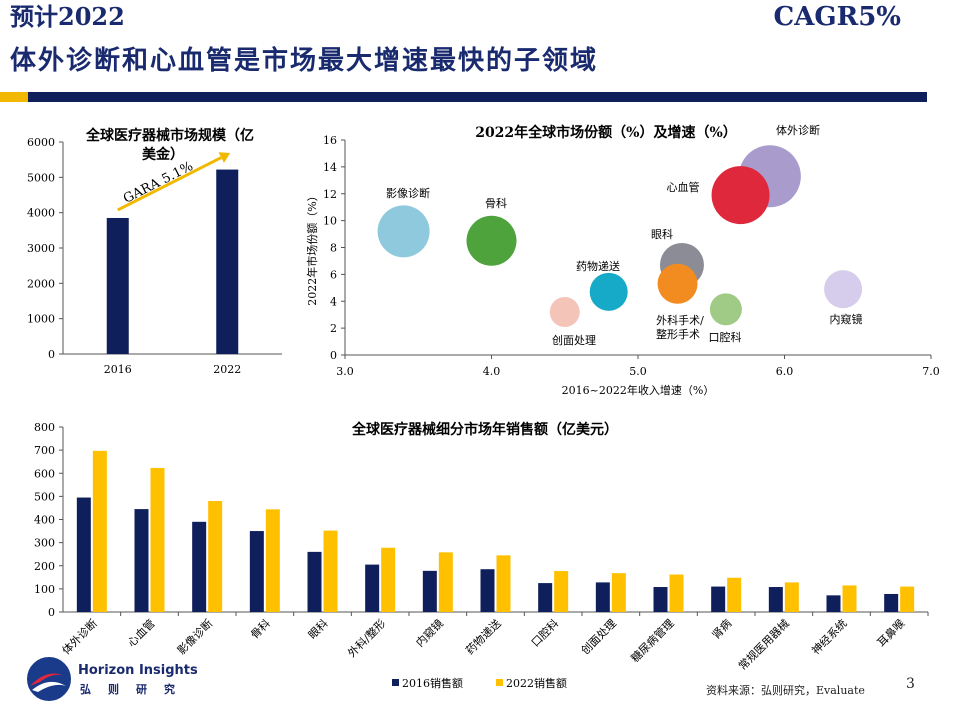 The image size is (959, 719). I want to click on chart3-x-tick-label: 常规医用器械, so click(763, 644).